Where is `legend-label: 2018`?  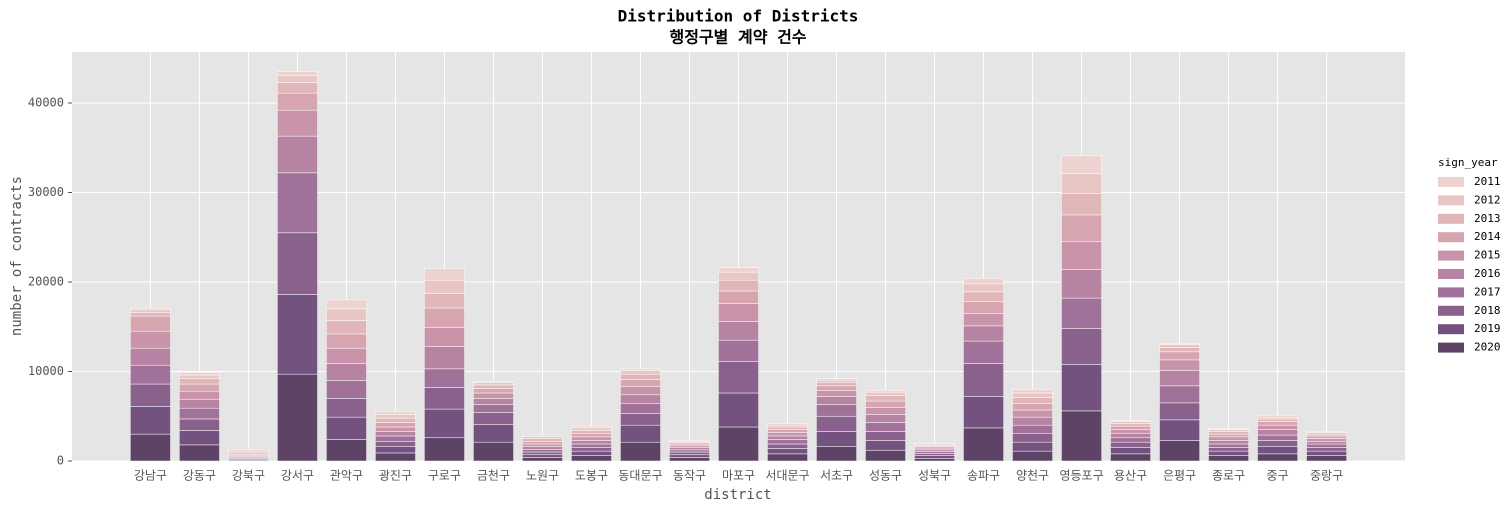
legend-label: 2018 is located at coordinates (1487, 310).